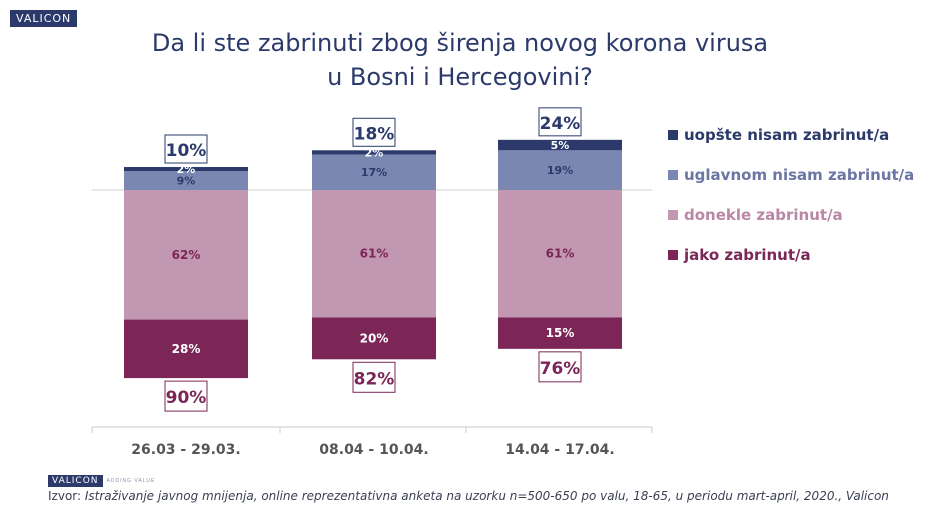 The image size is (938, 527). What do you see at coordinates (66, 496) in the screenshot?
I see `source-prefix: Izvor:` at bounding box center [66, 496].